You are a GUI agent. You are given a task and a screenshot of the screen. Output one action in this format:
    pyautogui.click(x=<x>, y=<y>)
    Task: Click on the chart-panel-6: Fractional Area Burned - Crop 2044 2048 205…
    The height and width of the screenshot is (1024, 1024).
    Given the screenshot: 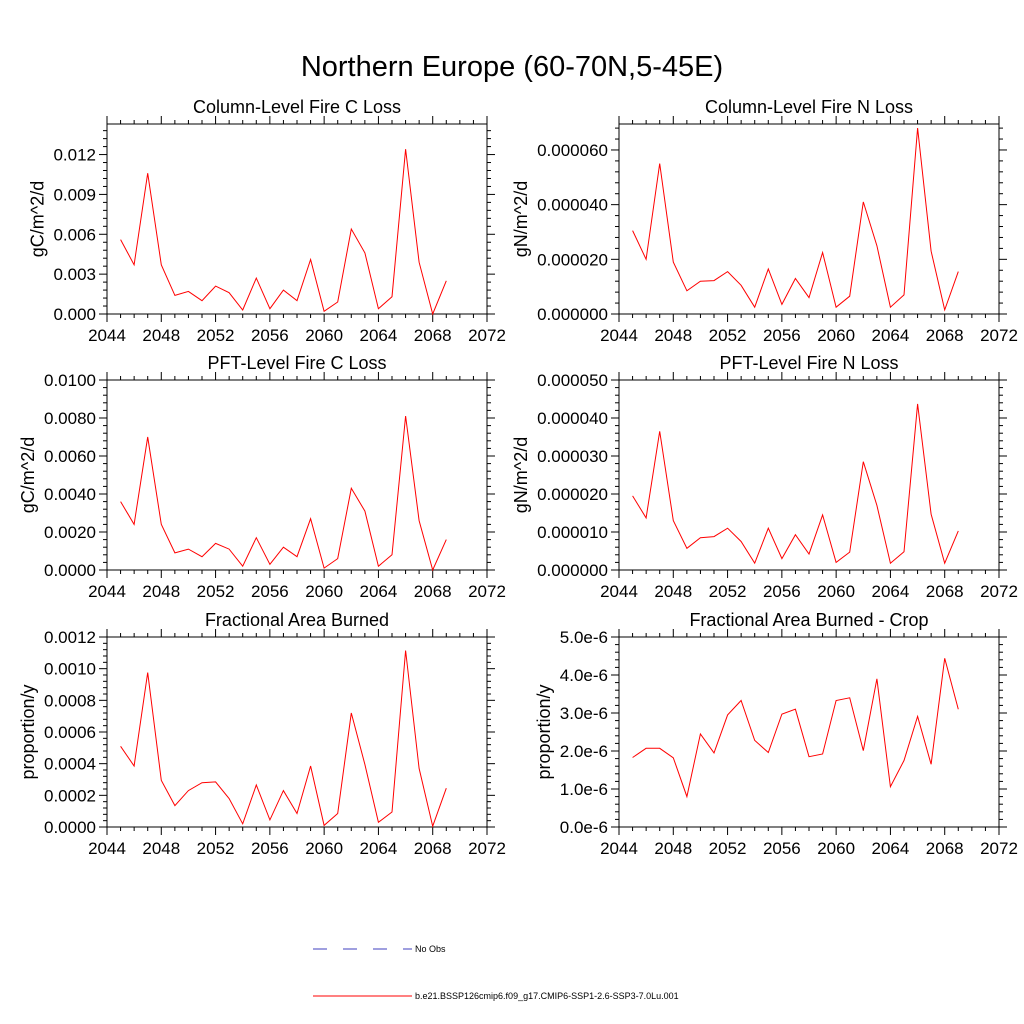 What is the action you would take?
    pyautogui.click(x=776, y=734)
    